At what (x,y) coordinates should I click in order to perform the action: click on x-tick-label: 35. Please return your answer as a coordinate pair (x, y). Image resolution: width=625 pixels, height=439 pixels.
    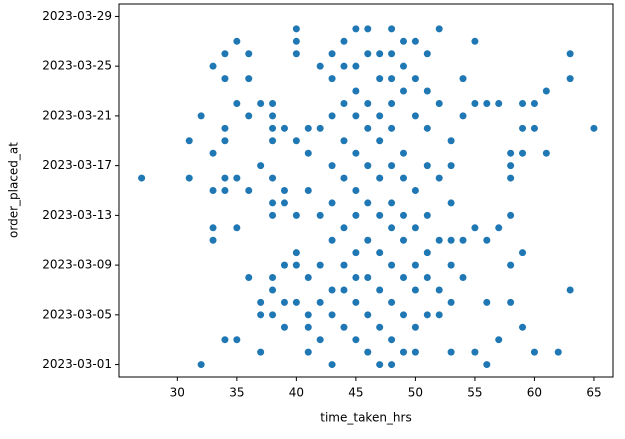
    Looking at the image, I should click on (236, 393).